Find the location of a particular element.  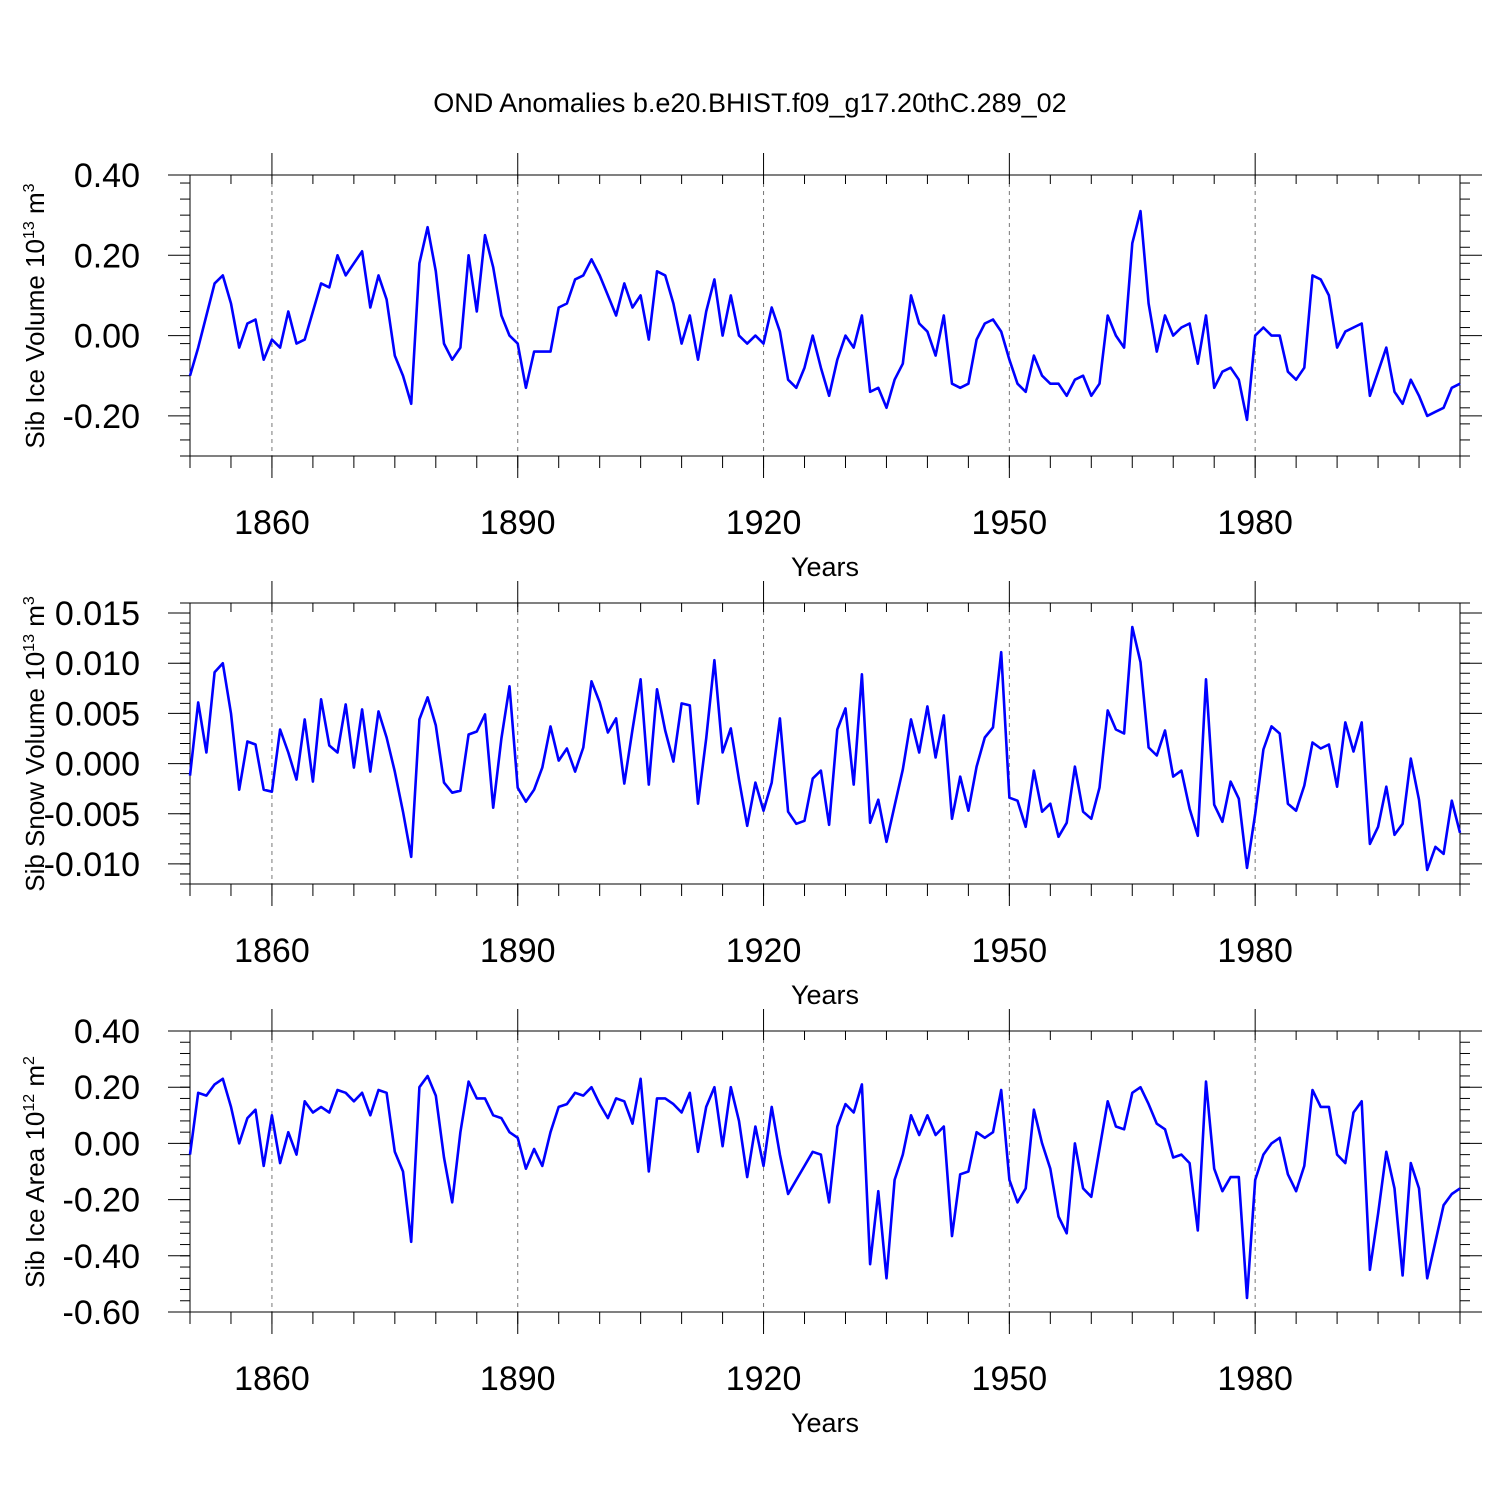

ylabel-exponent: 12 is located at coordinates (29, 1103).